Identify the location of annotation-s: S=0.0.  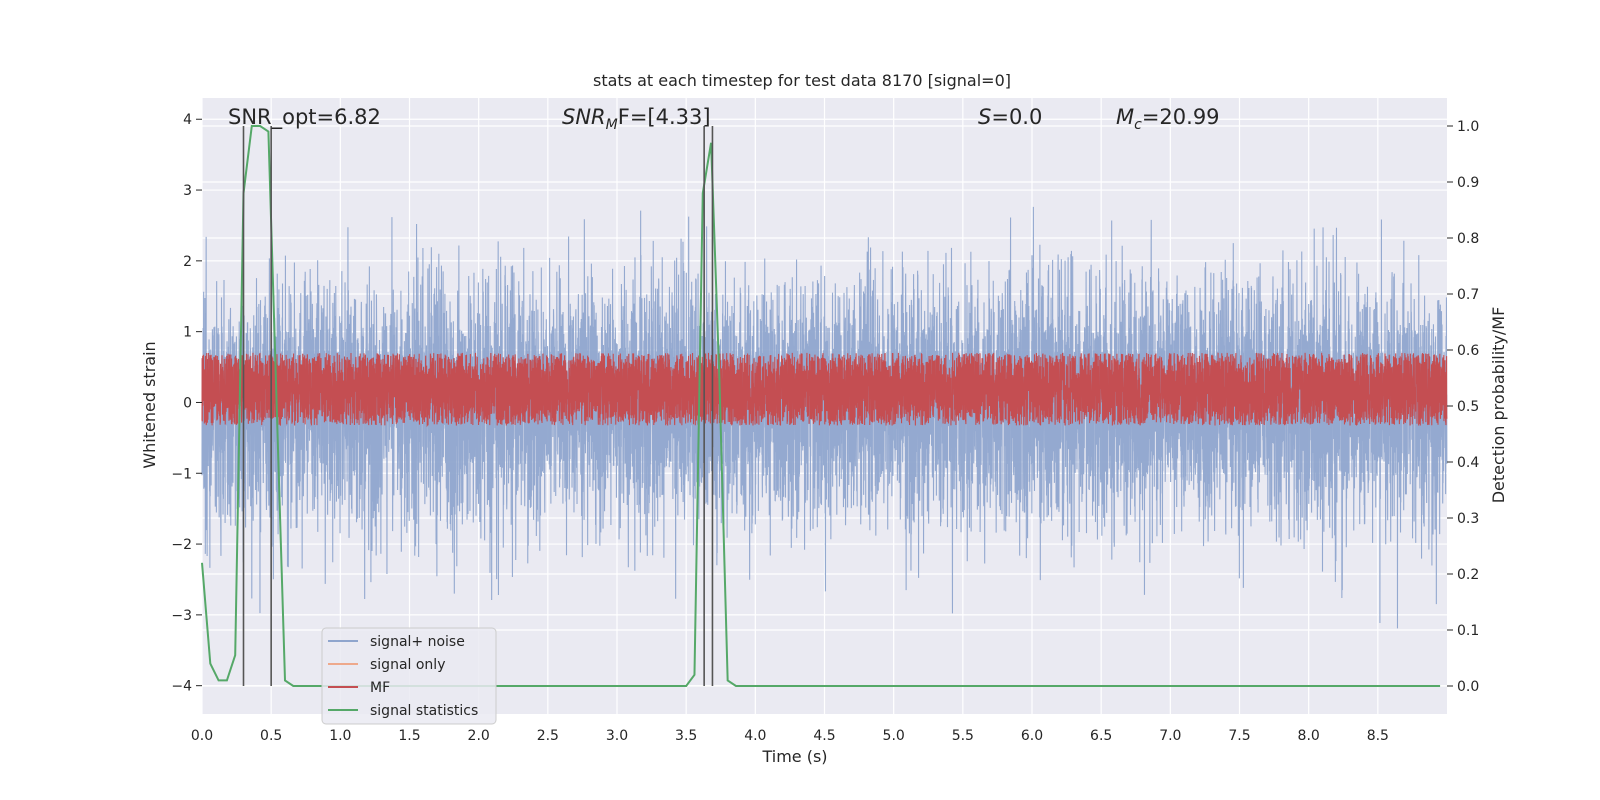
(1010, 117).